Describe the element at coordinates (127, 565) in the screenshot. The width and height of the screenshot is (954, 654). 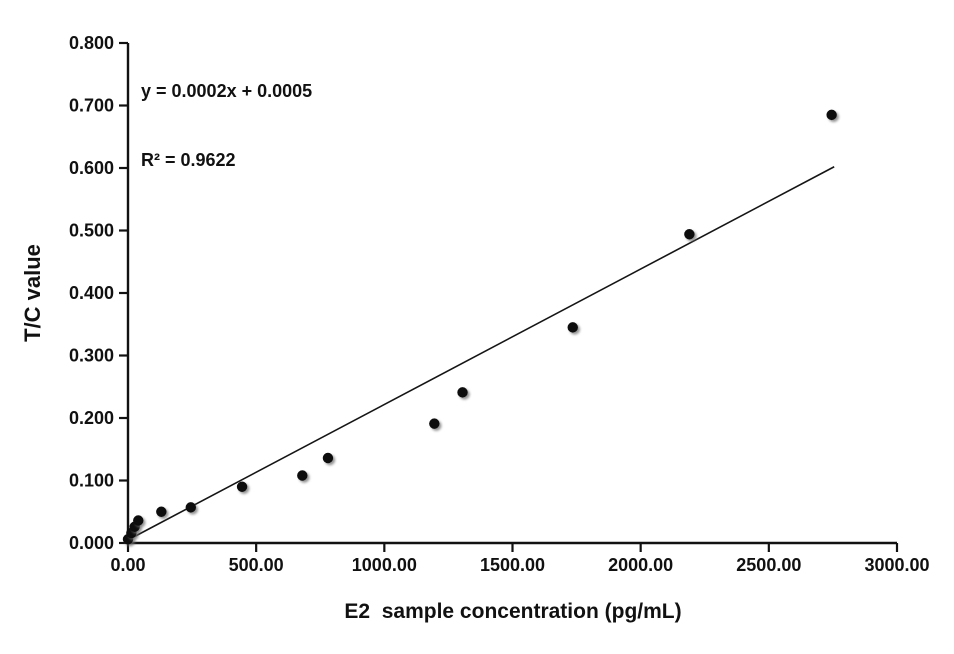
I see `x-tick-label: 0.00` at that location.